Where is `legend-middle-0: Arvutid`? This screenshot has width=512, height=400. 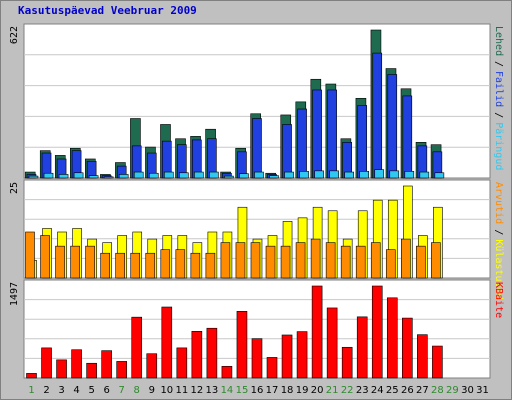
legend-middle-0: Arvutid is located at coordinates (498, 203).